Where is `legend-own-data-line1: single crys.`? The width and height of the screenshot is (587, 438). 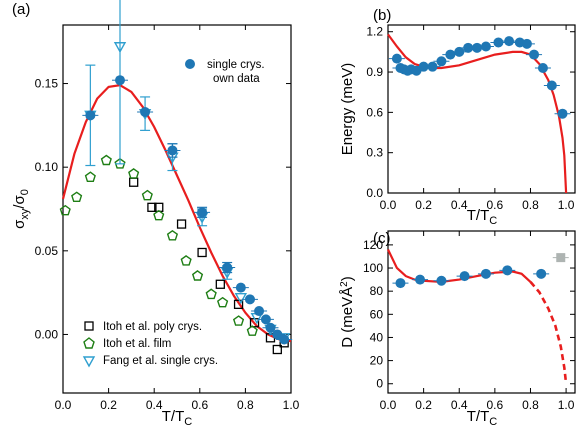
legend-own-data-line1: single crys. is located at coordinates (236, 65).